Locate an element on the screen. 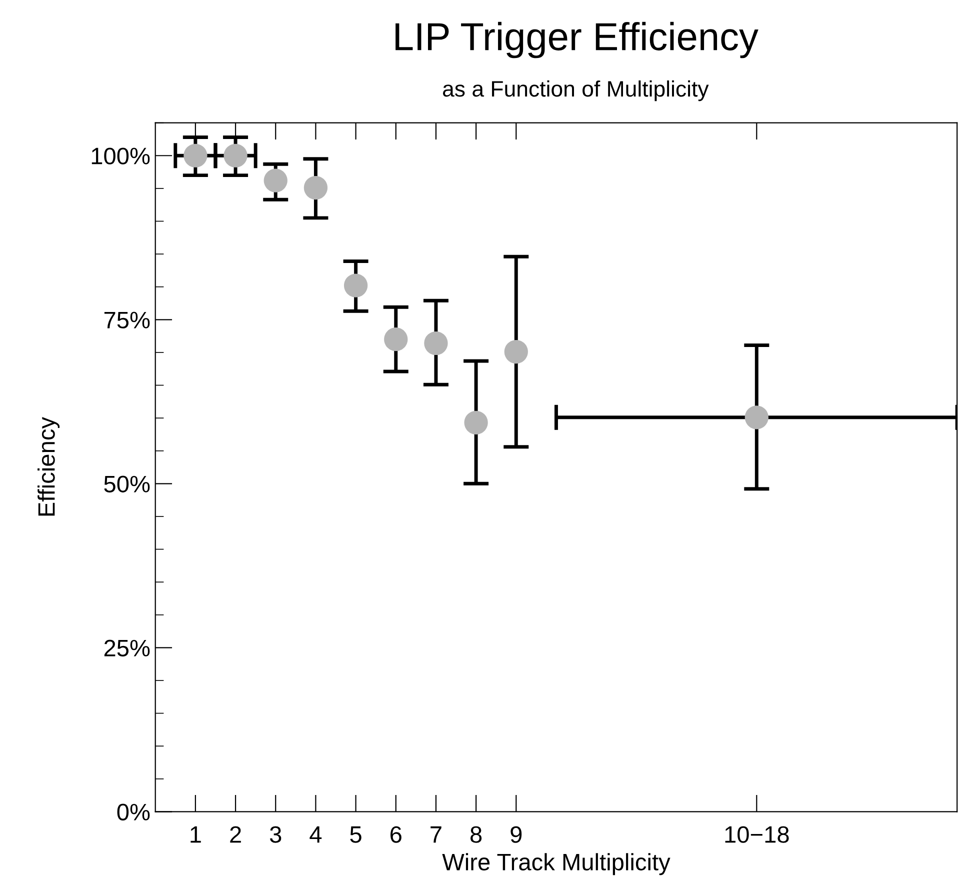  x-tick-label: 9 is located at coordinates (516, 834).